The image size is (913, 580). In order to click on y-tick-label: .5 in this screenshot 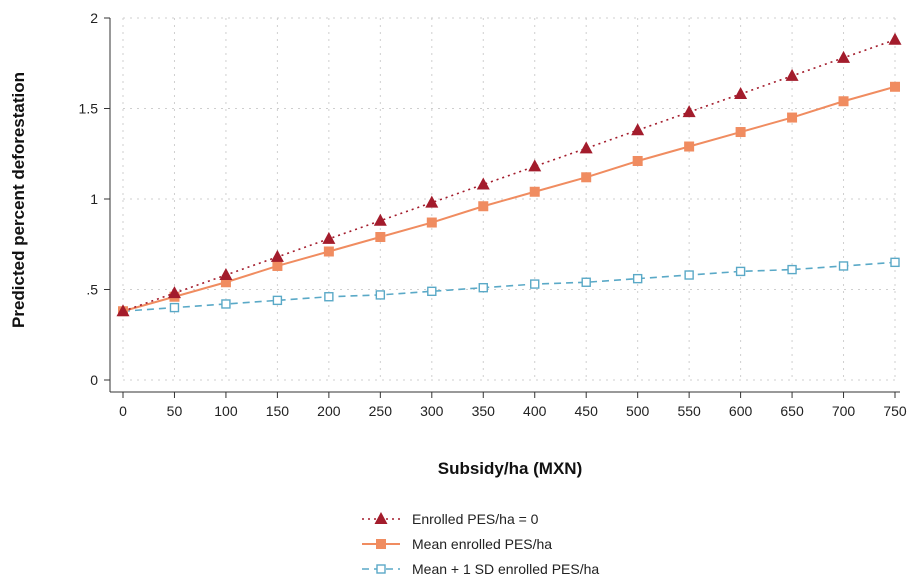, I will do `click(92, 290)`.